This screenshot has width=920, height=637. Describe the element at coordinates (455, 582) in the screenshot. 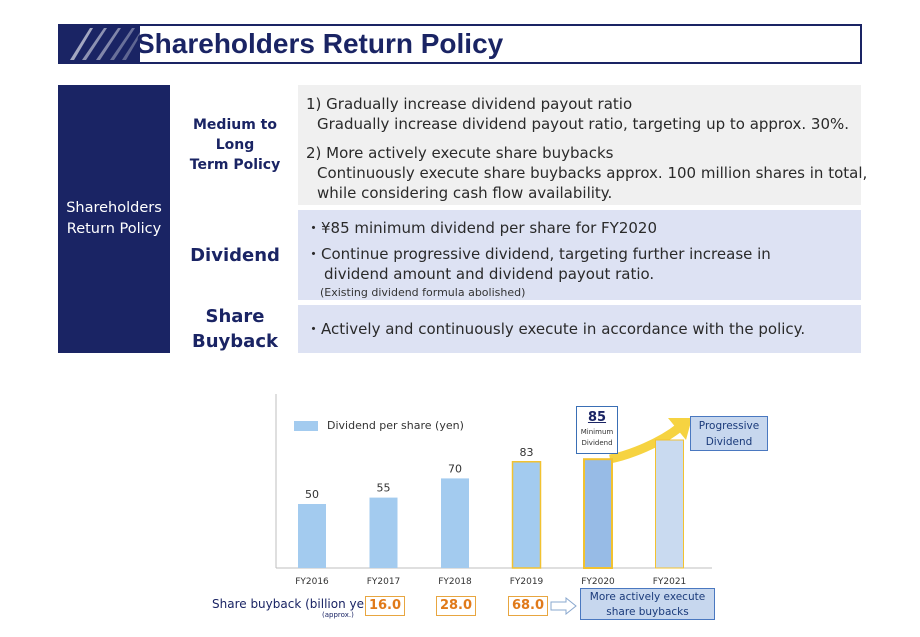

I see `x-tick-label: FY2018` at that location.